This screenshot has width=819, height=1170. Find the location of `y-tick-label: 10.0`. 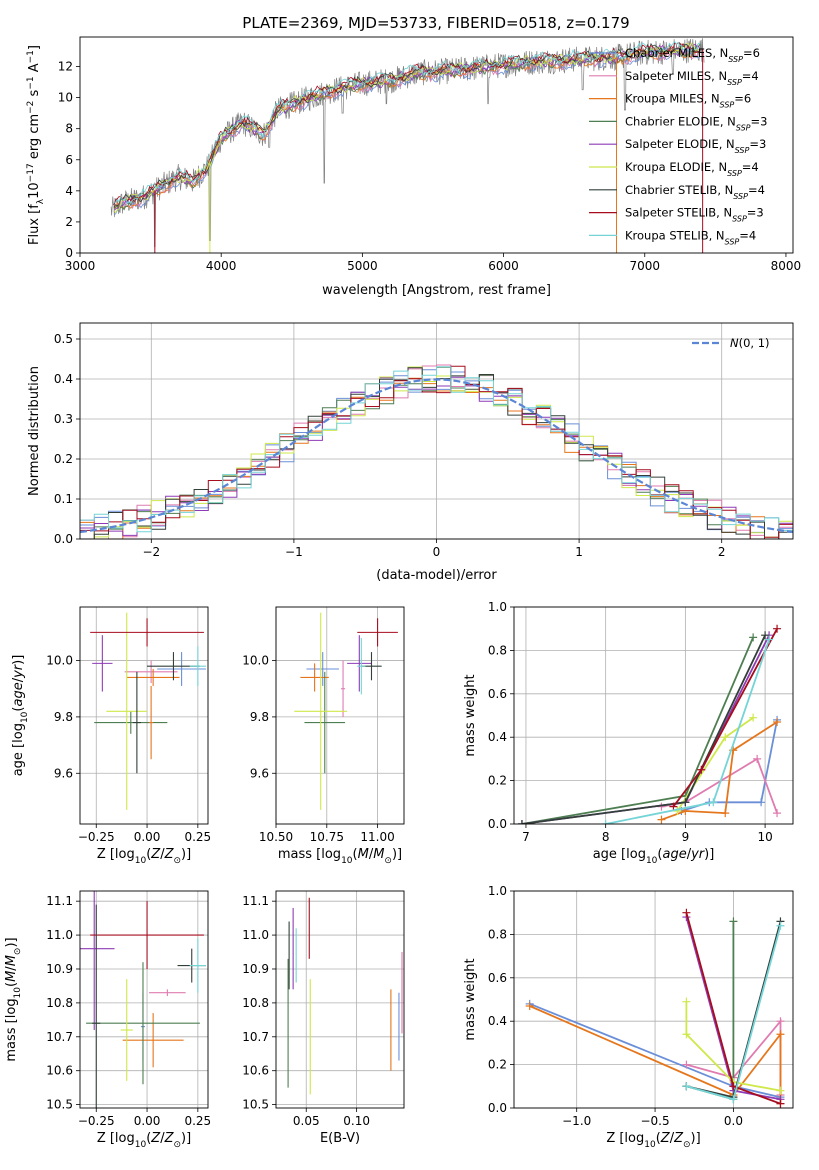

y-tick-label: 10.0 is located at coordinates (59, 661).